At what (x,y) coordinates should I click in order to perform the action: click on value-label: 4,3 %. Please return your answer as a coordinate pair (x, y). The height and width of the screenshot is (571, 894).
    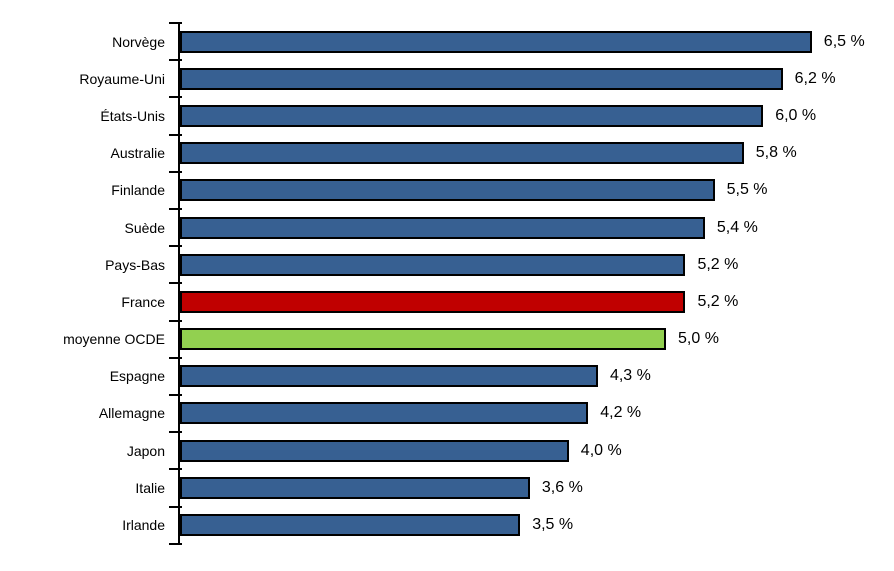
    Looking at the image, I should click on (630, 376).